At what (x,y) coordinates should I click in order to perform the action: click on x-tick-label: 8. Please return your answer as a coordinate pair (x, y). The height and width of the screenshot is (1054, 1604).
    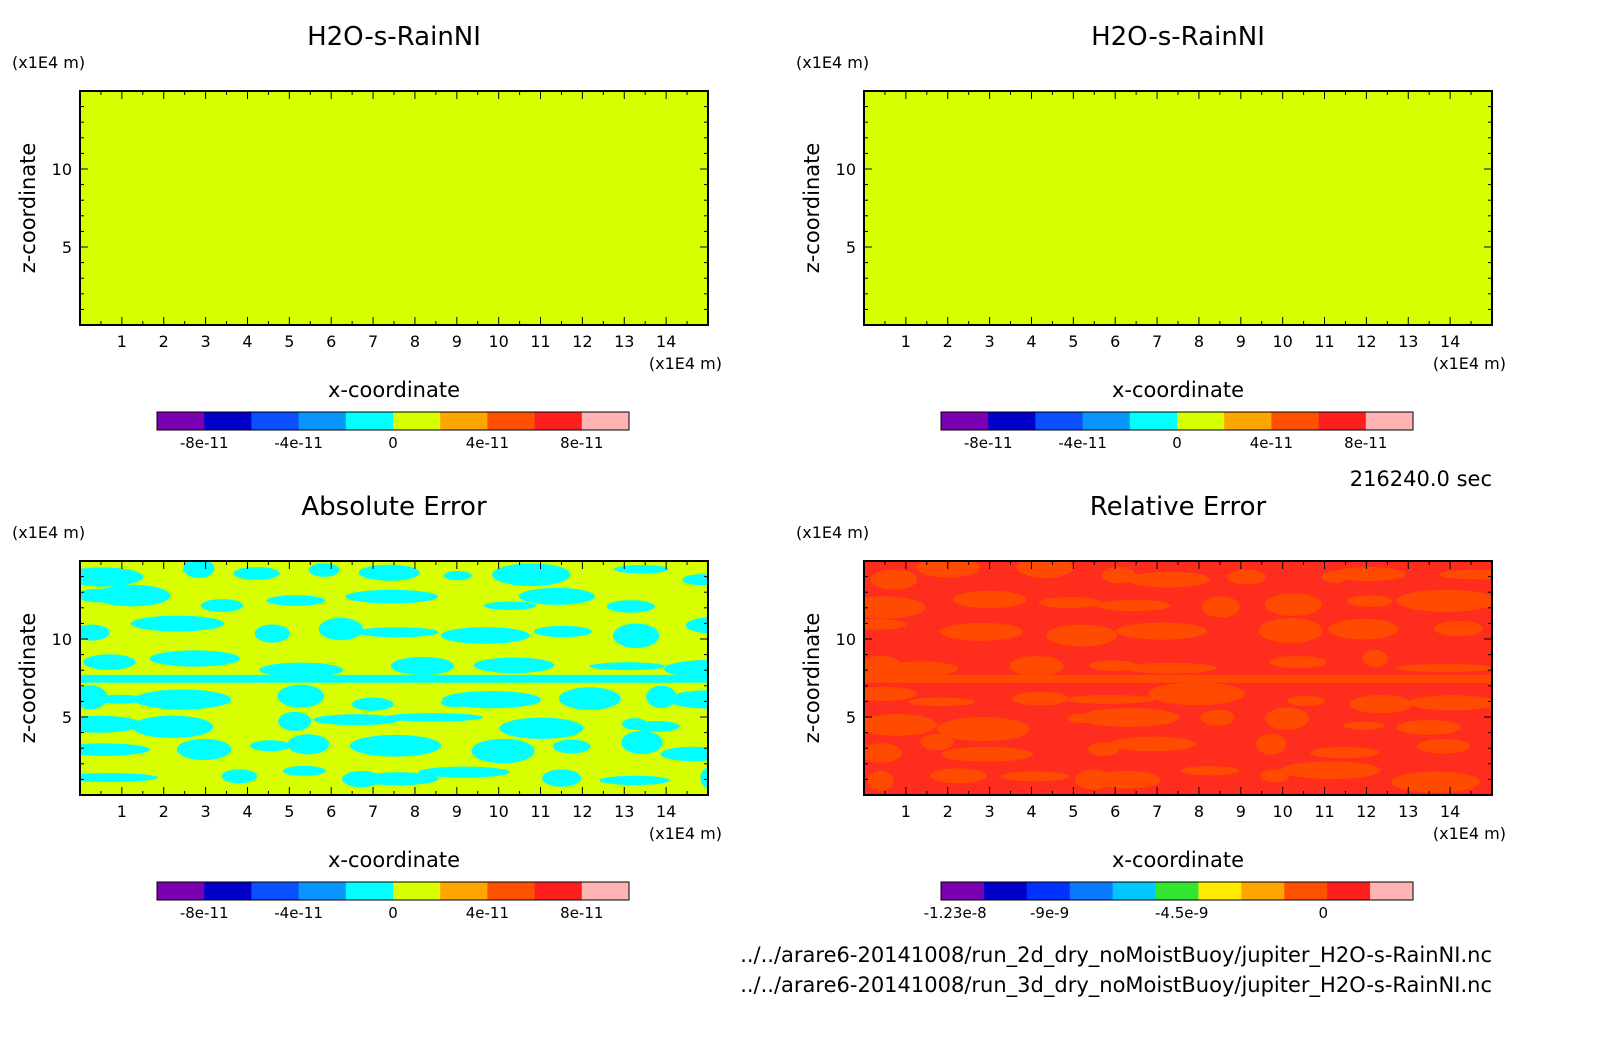
    Looking at the image, I should click on (415, 811).